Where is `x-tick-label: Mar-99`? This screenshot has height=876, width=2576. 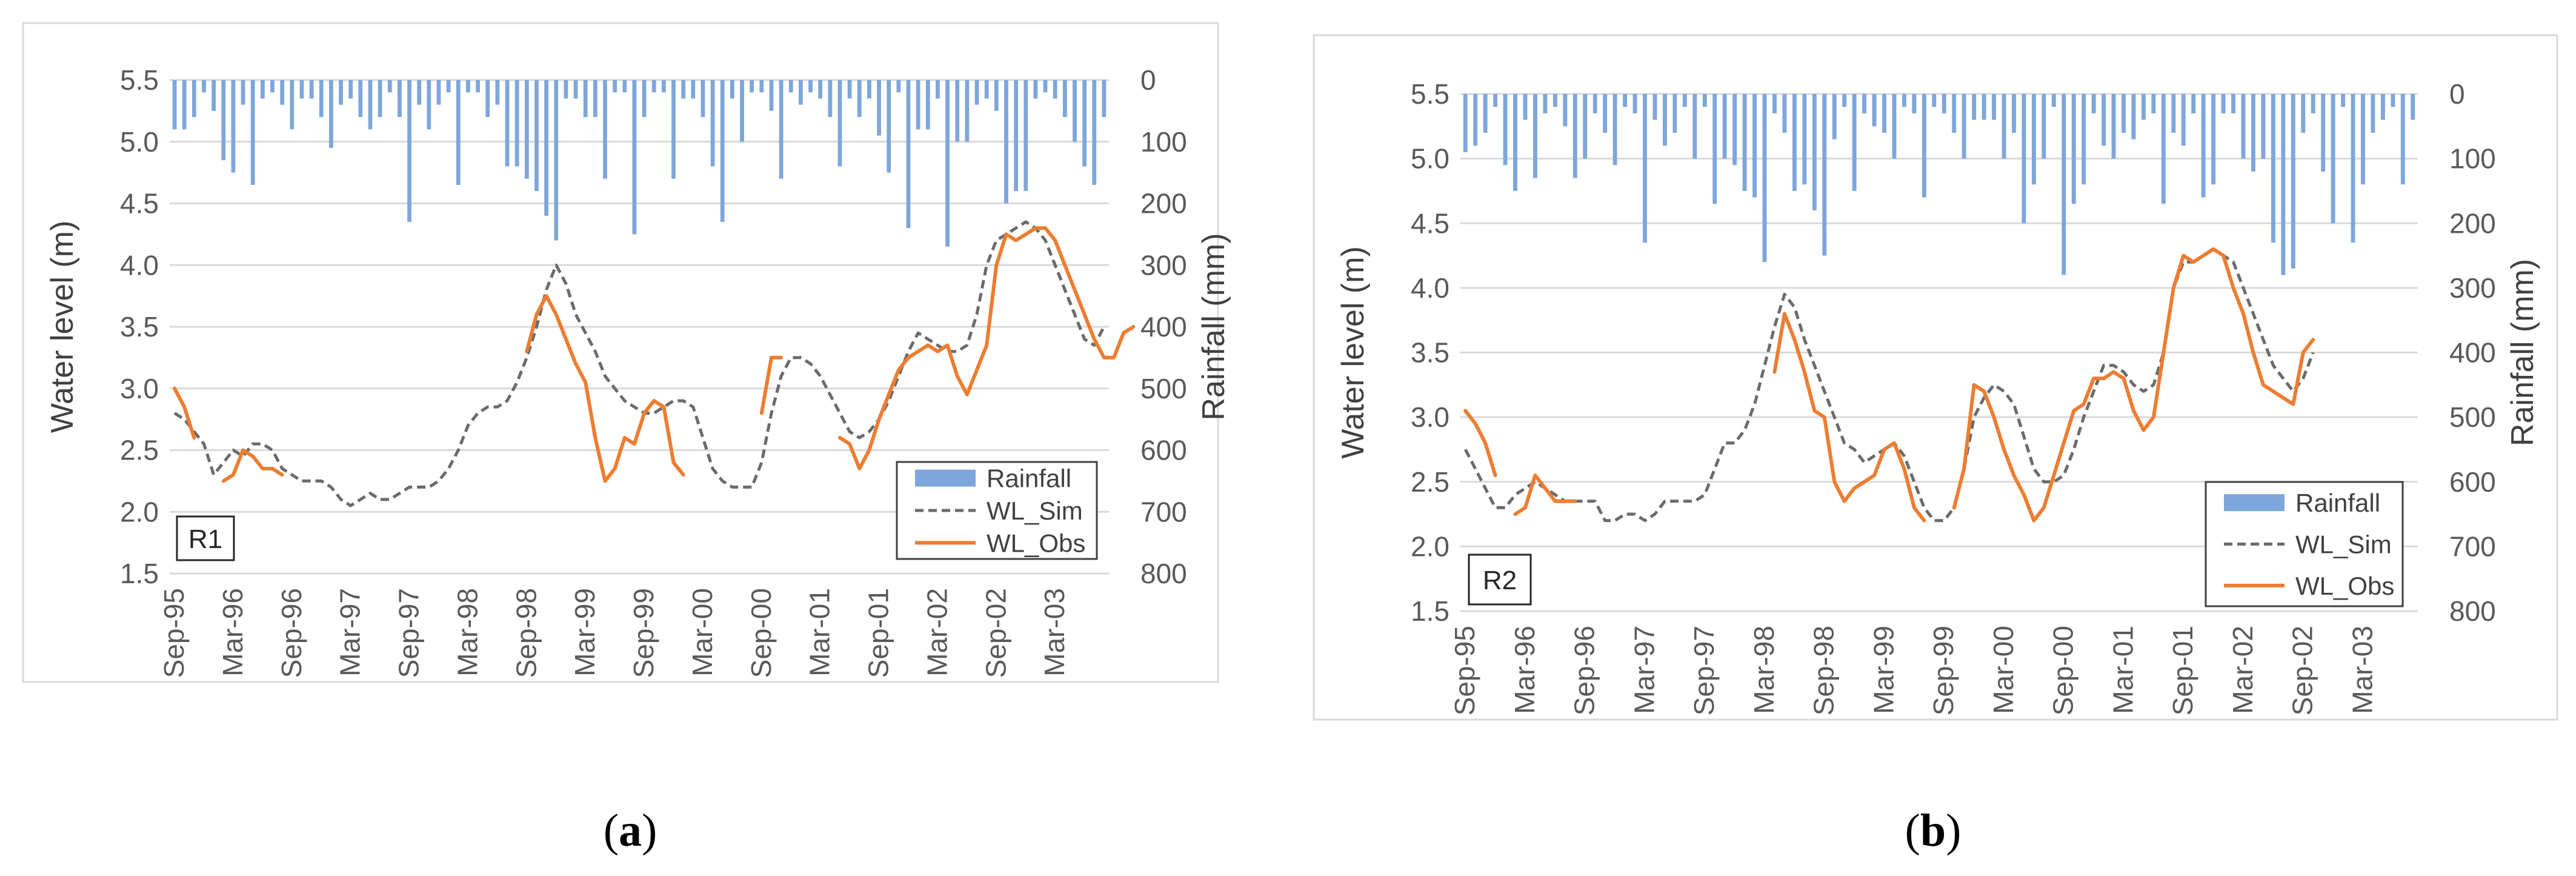
x-tick-label: Mar-99 is located at coordinates (585, 632).